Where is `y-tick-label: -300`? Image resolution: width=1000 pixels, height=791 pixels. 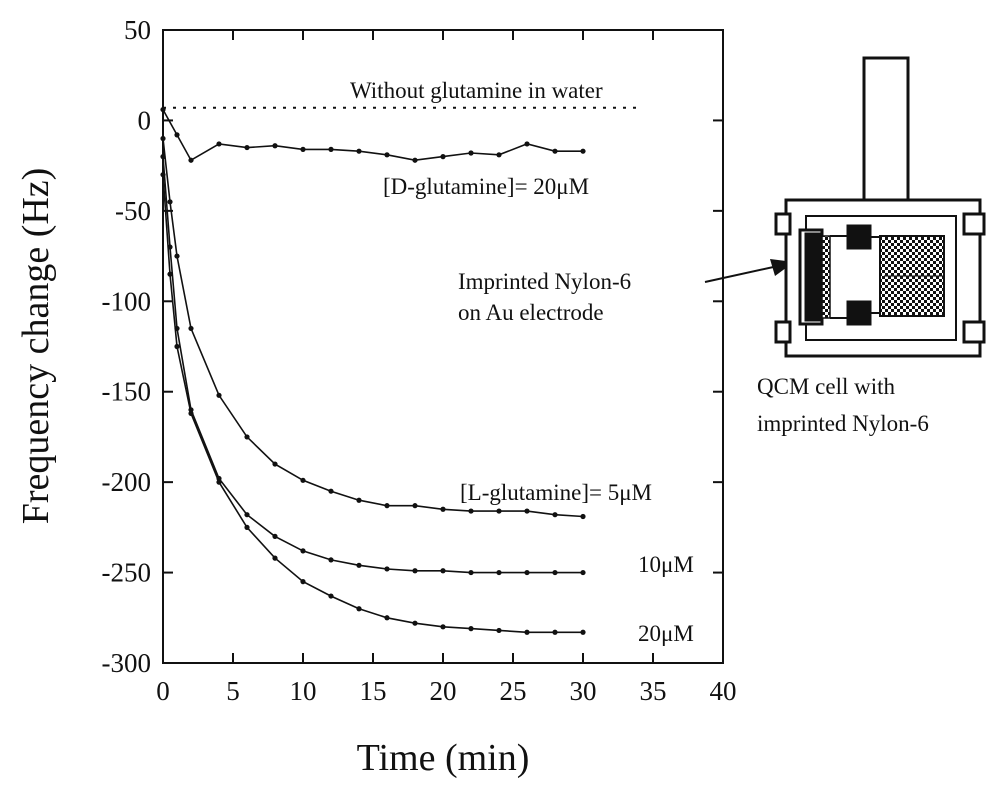 y-tick-label: -300 is located at coordinates (127, 663).